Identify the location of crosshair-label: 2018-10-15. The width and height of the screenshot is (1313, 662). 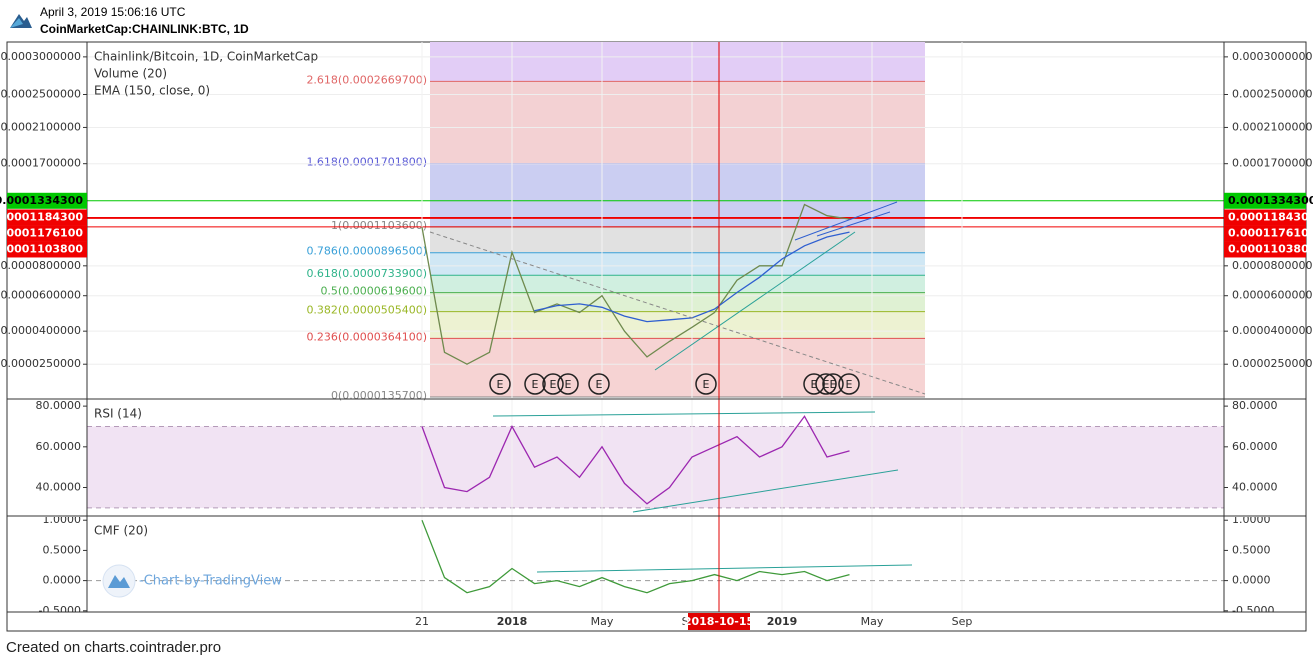
(719, 621).